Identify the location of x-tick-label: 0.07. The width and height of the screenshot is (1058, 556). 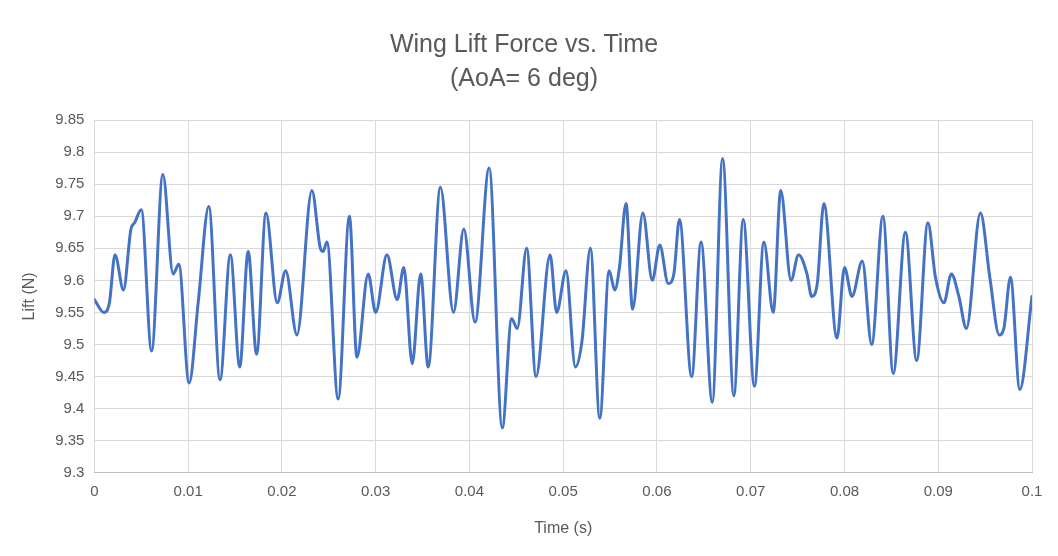
(751, 490).